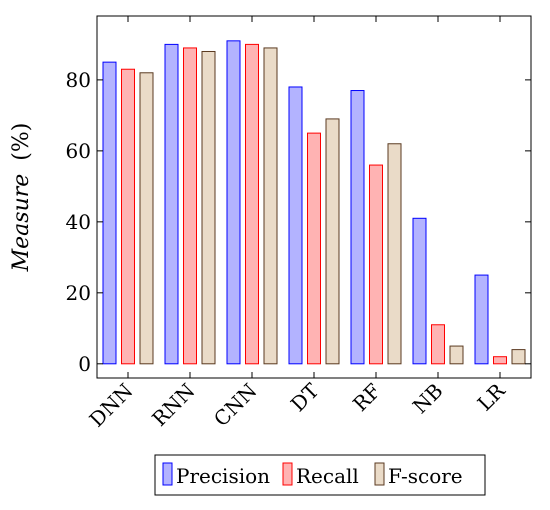 The height and width of the screenshot is (510, 550). Describe the element at coordinates (379, 474) in the screenshot. I see `legend-swatch-f-score` at that location.